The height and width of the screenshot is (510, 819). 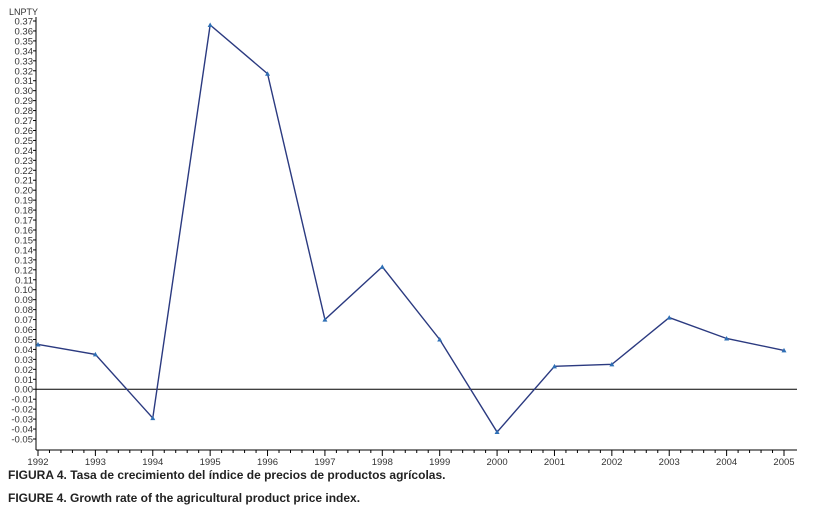 What do you see at coordinates (24, 81) in the screenshot?
I see `y-tick-label: 0.31` at bounding box center [24, 81].